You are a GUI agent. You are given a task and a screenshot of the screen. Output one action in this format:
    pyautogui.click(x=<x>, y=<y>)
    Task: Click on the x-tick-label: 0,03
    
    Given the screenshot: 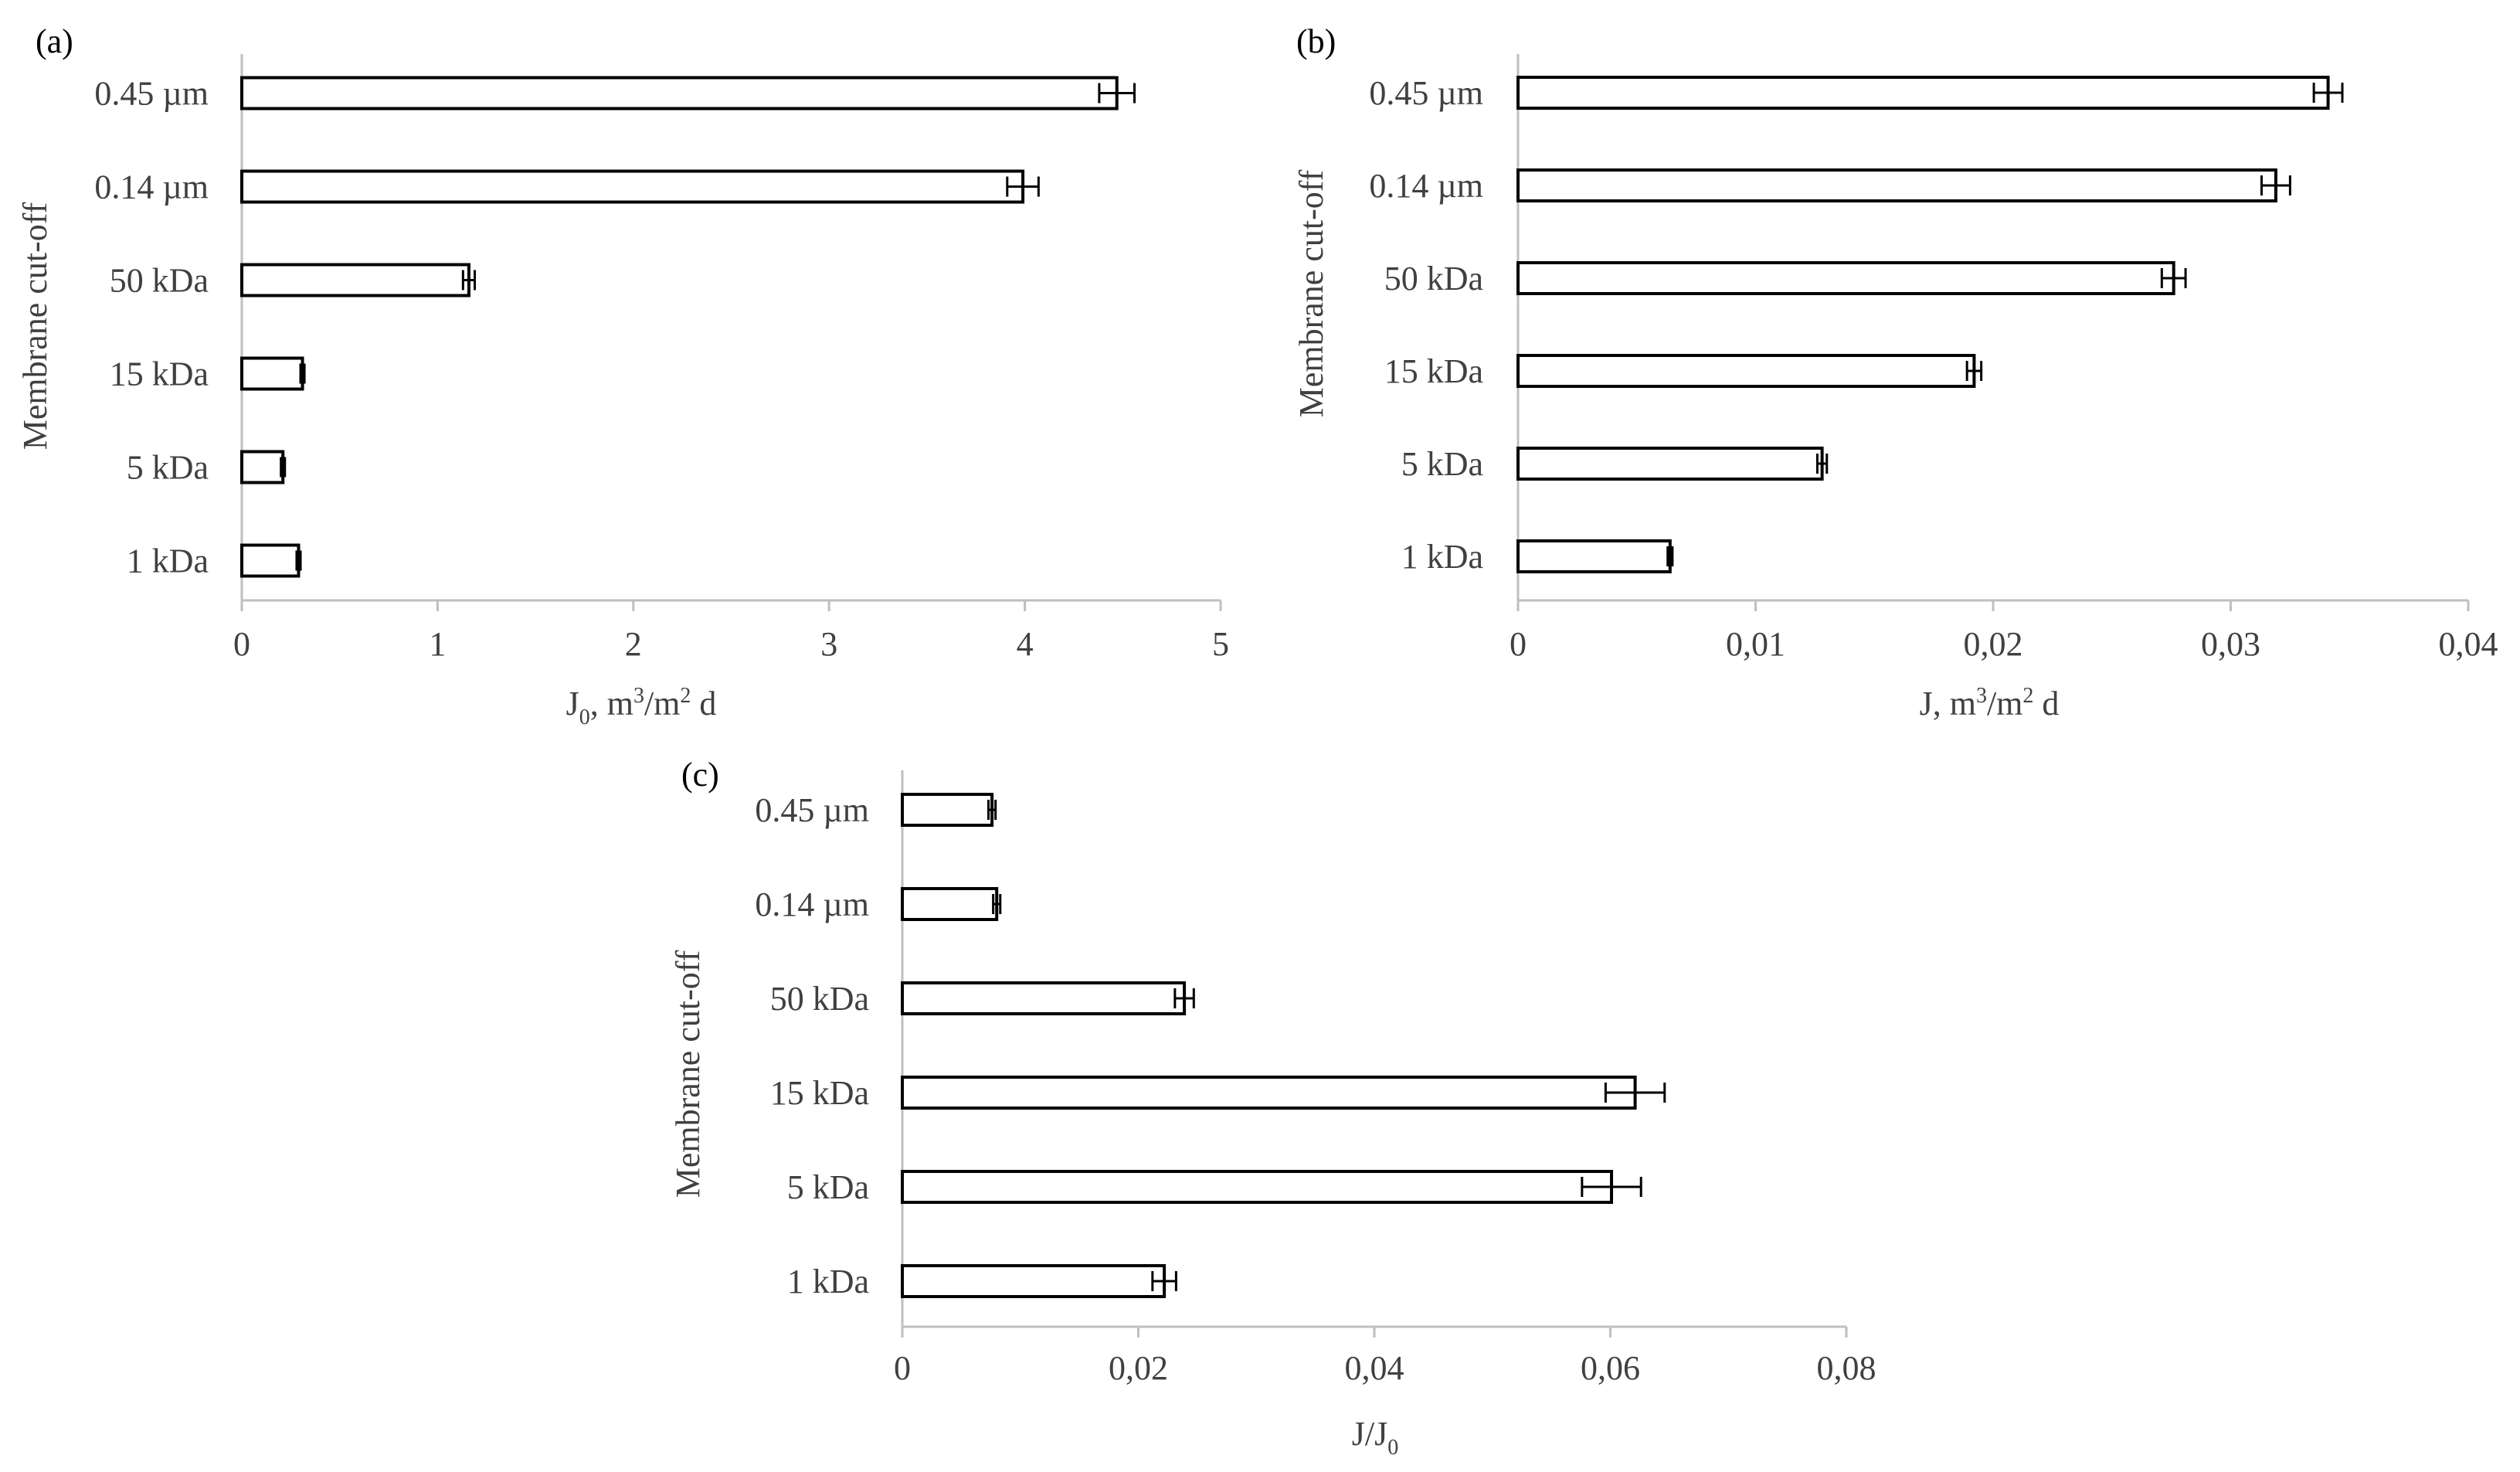 What is the action you would take?
    pyautogui.click(x=2230, y=644)
    